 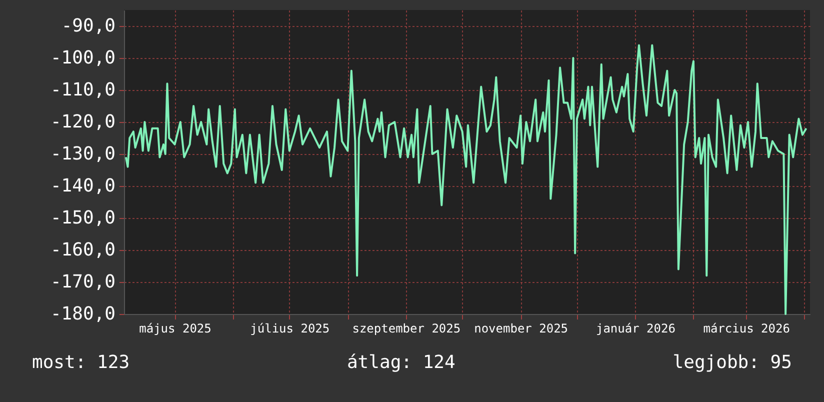 I want to click on x-tick-label: március 2026, so click(x=746, y=329).